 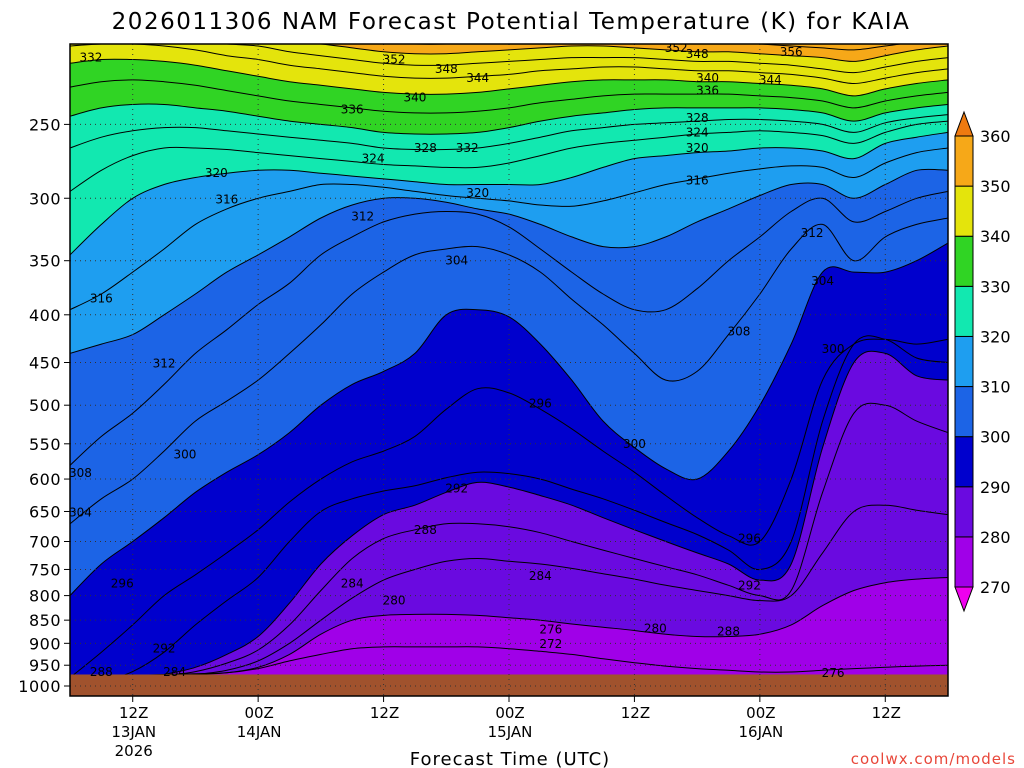 What do you see at coordinates (45, 542) in the screenshot?
I see `y-tick-label: 700` at bounding box center [45, 542].